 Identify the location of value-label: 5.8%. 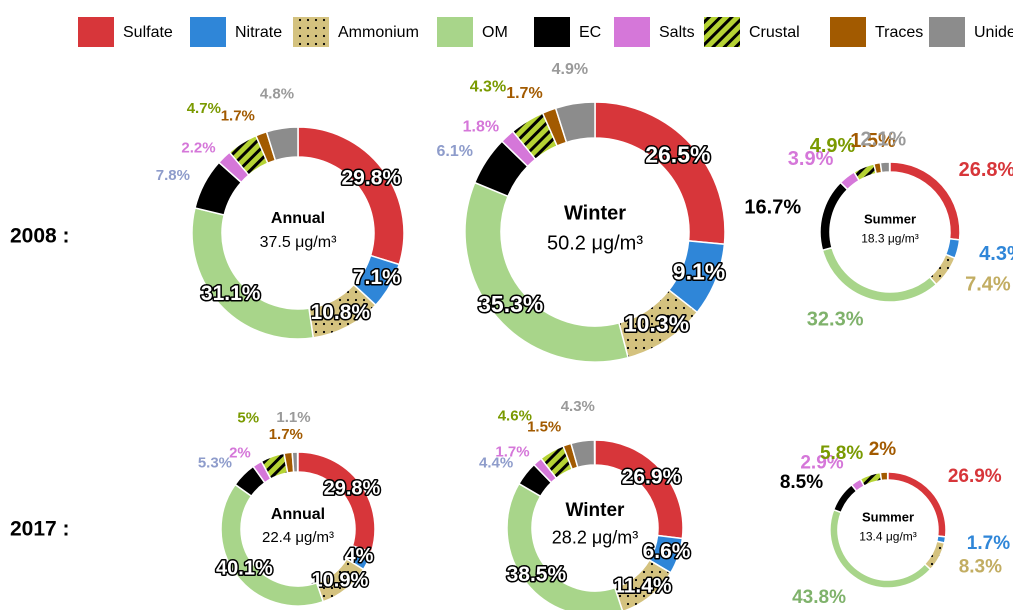
(841, 453).